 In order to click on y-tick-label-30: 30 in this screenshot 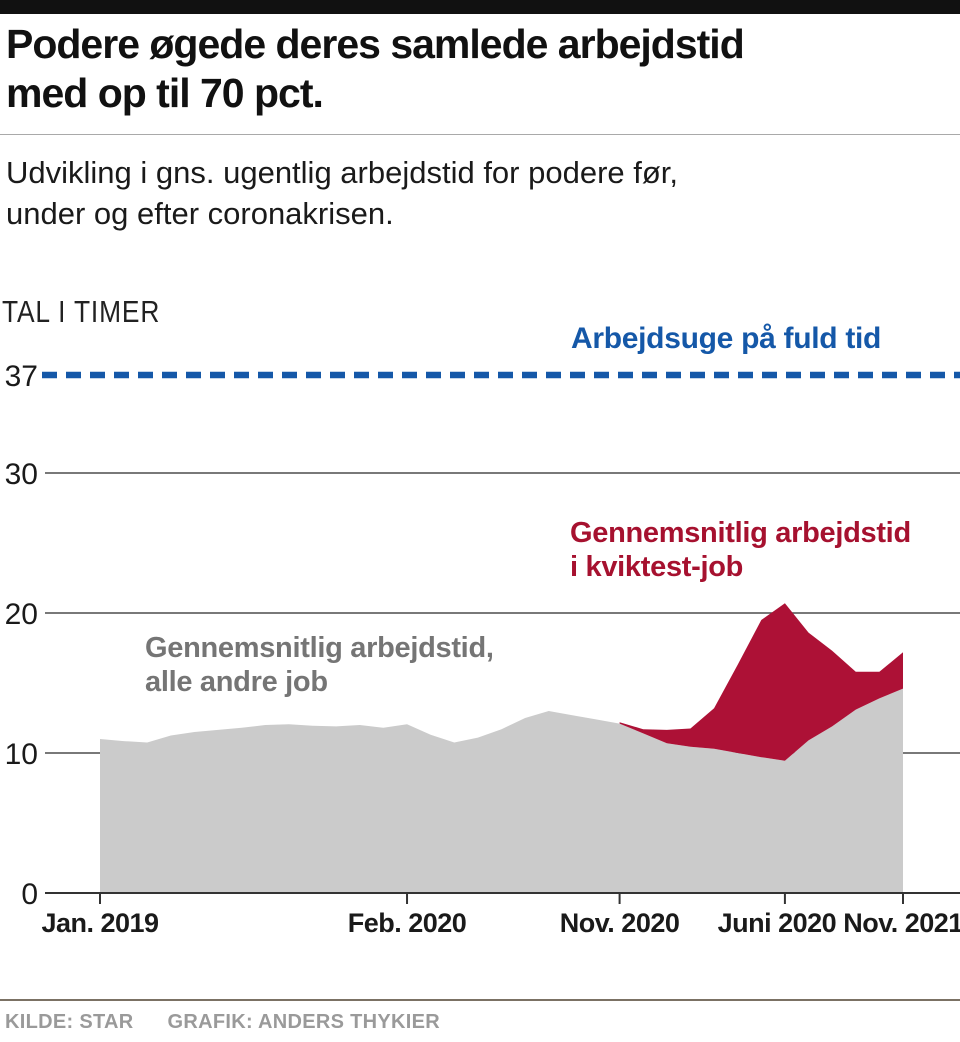, I will do `click(21, 474)`.